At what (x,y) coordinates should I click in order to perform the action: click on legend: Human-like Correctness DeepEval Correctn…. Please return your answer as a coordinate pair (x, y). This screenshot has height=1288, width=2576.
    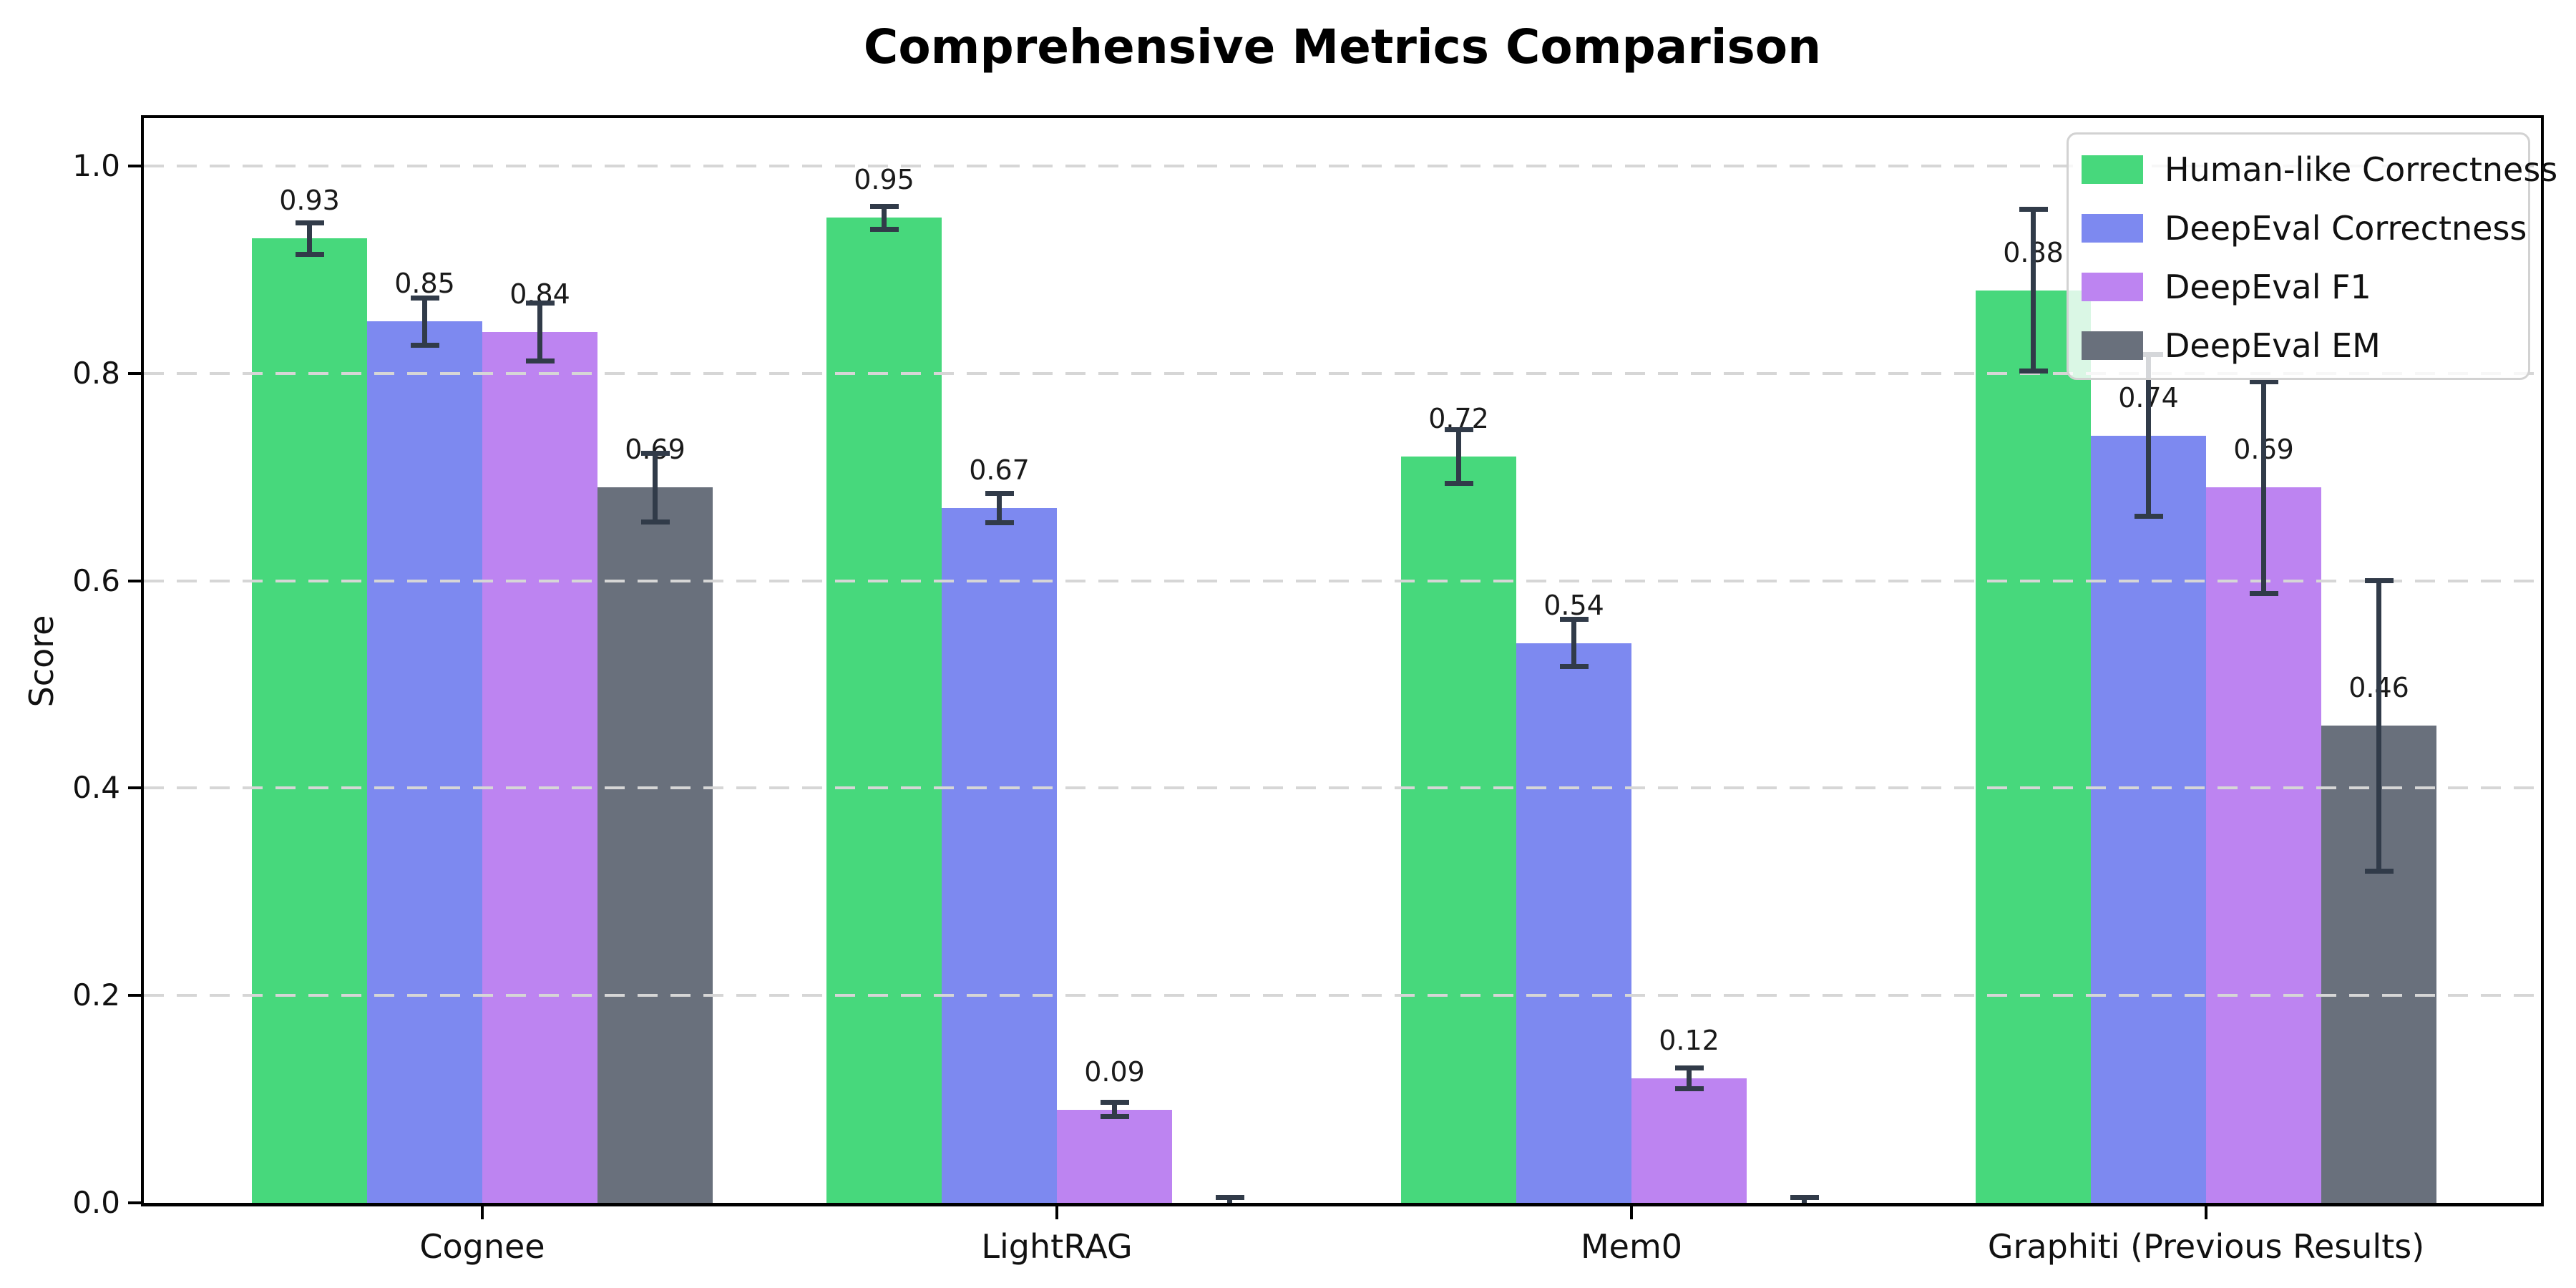
    Looking at the image, I should click on (2312, 256).